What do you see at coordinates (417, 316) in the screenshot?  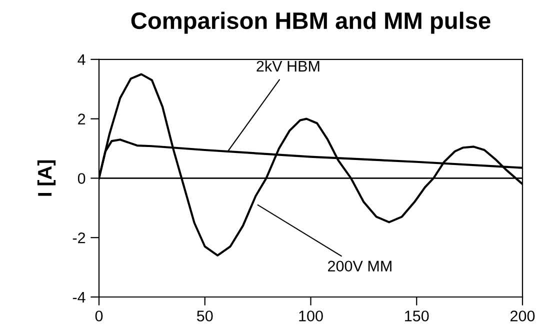 I see `x-tick-label: 150` at bounding box center [417, 316].